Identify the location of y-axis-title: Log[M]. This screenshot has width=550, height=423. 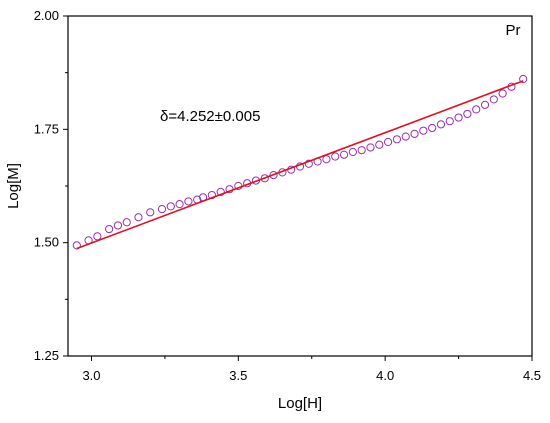
(13, 186).